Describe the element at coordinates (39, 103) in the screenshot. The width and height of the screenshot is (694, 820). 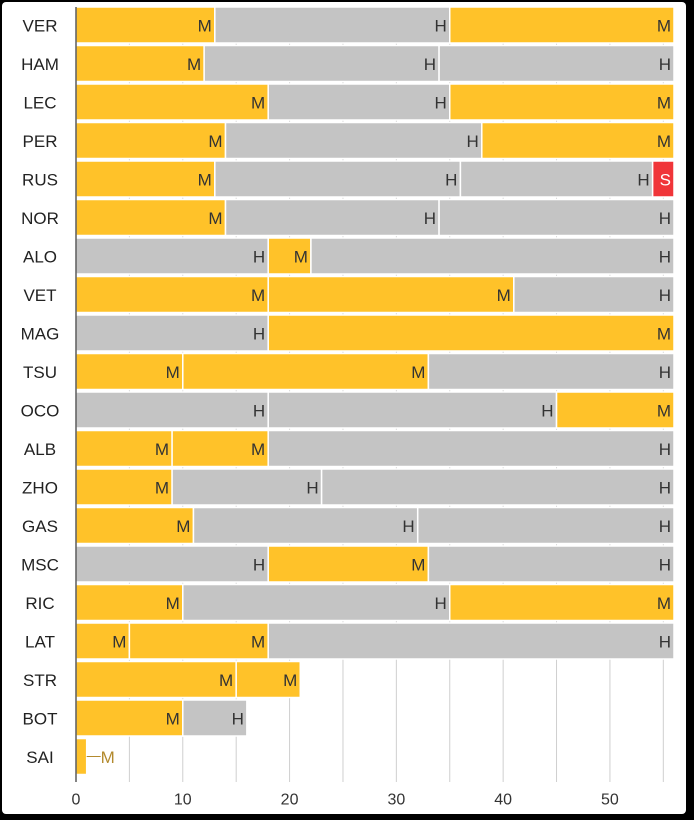
I see `driver-label-lec: LEC` at that location.